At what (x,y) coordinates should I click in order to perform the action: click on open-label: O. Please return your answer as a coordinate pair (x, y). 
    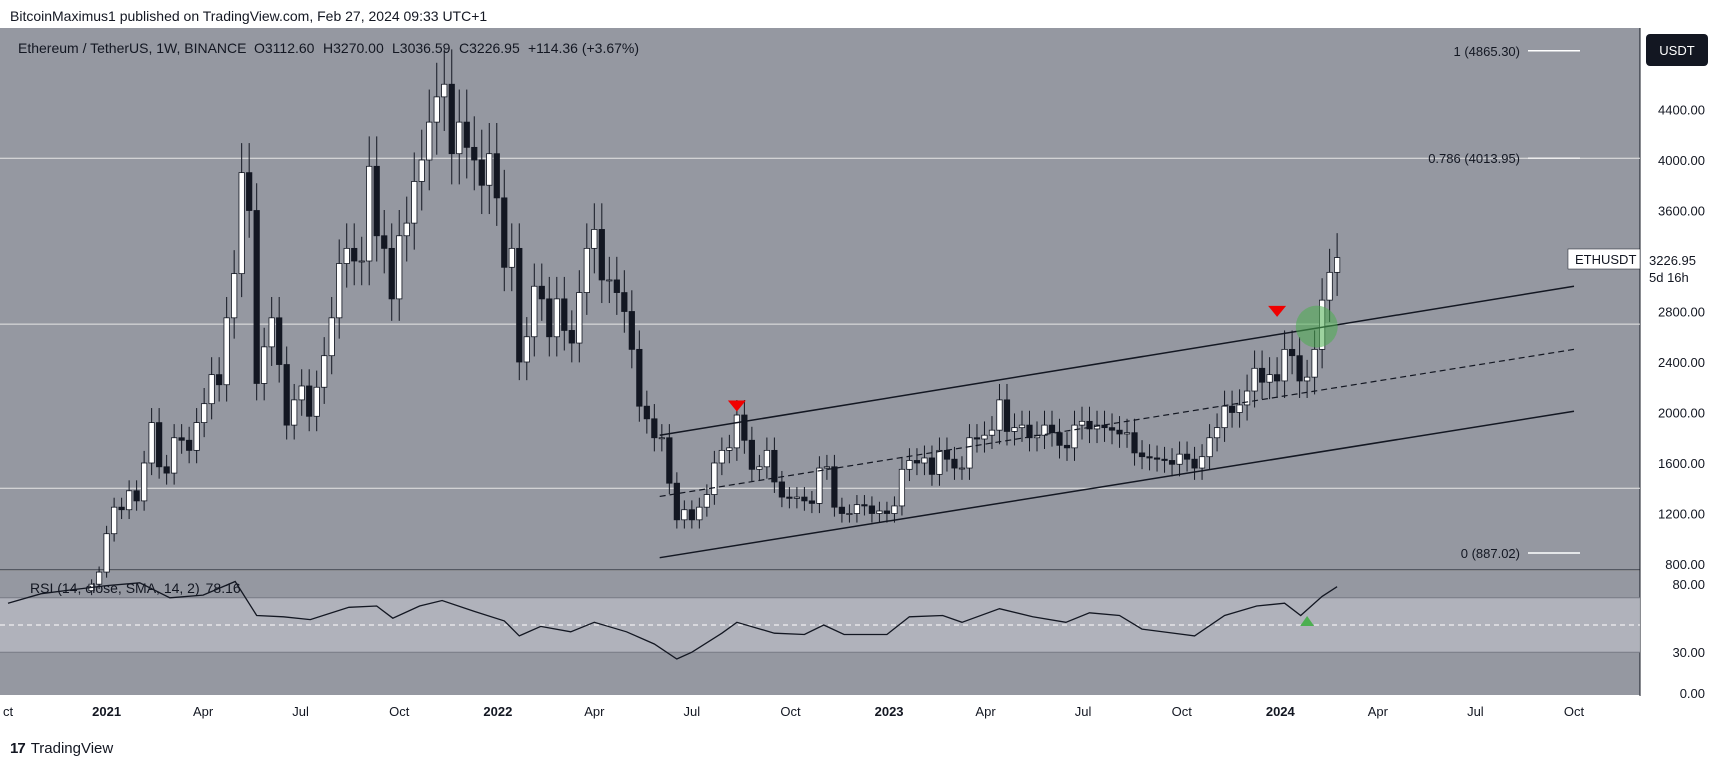
    Looking at the image, I should click on (259, 48).